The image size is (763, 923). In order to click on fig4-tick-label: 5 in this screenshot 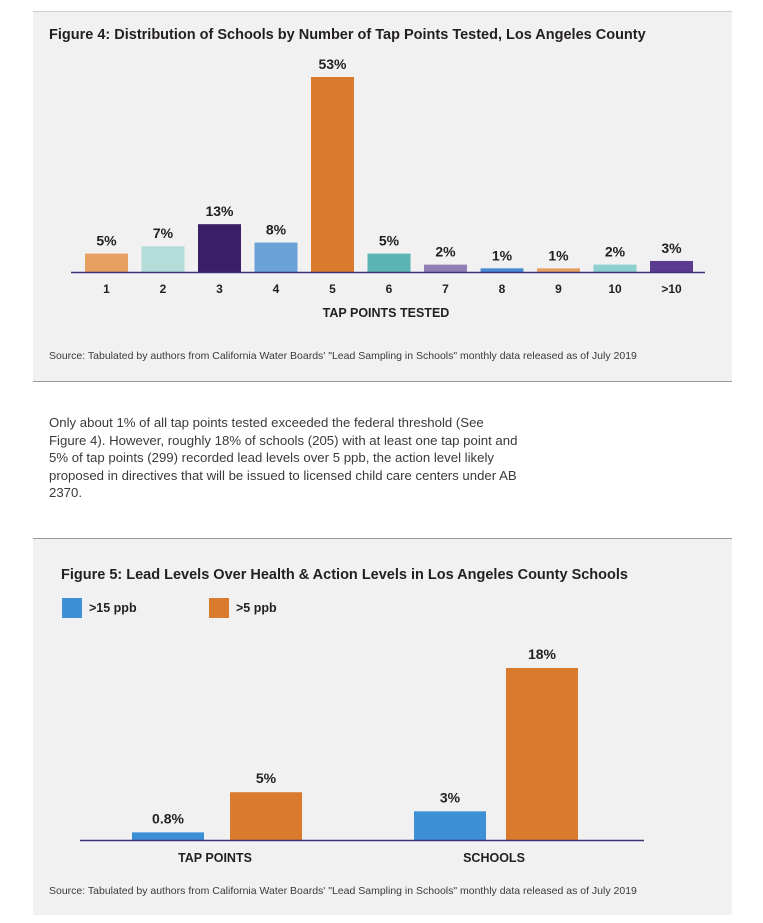, I will do `click(332, 289)`.